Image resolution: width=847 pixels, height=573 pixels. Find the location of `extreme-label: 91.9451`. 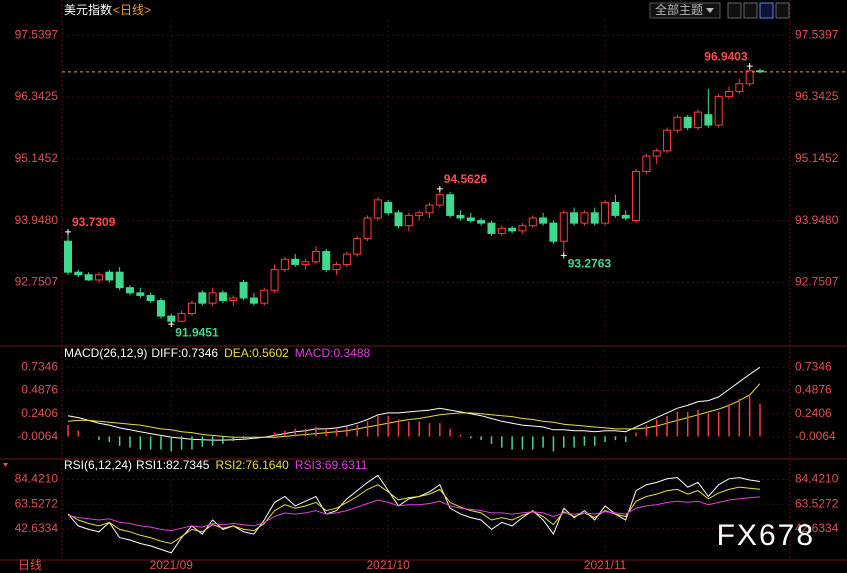

extreme-label: 91.9451 is located at coordinates (197, 332).